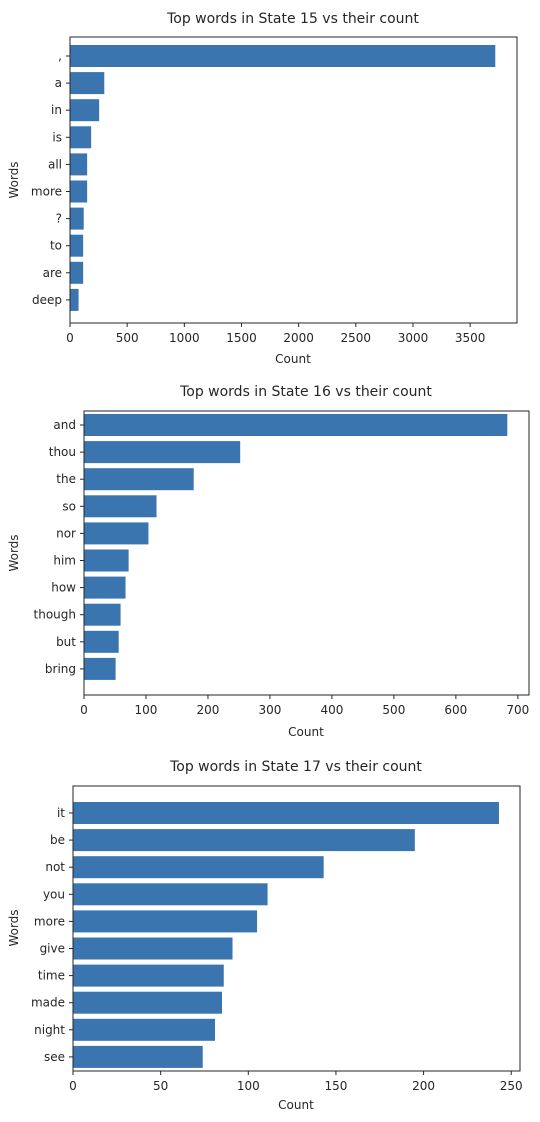  What do you see at coordinates (241, 338) in the screenshot?
I see `x-tick-label: 1500` at bounding box center [241, 338].